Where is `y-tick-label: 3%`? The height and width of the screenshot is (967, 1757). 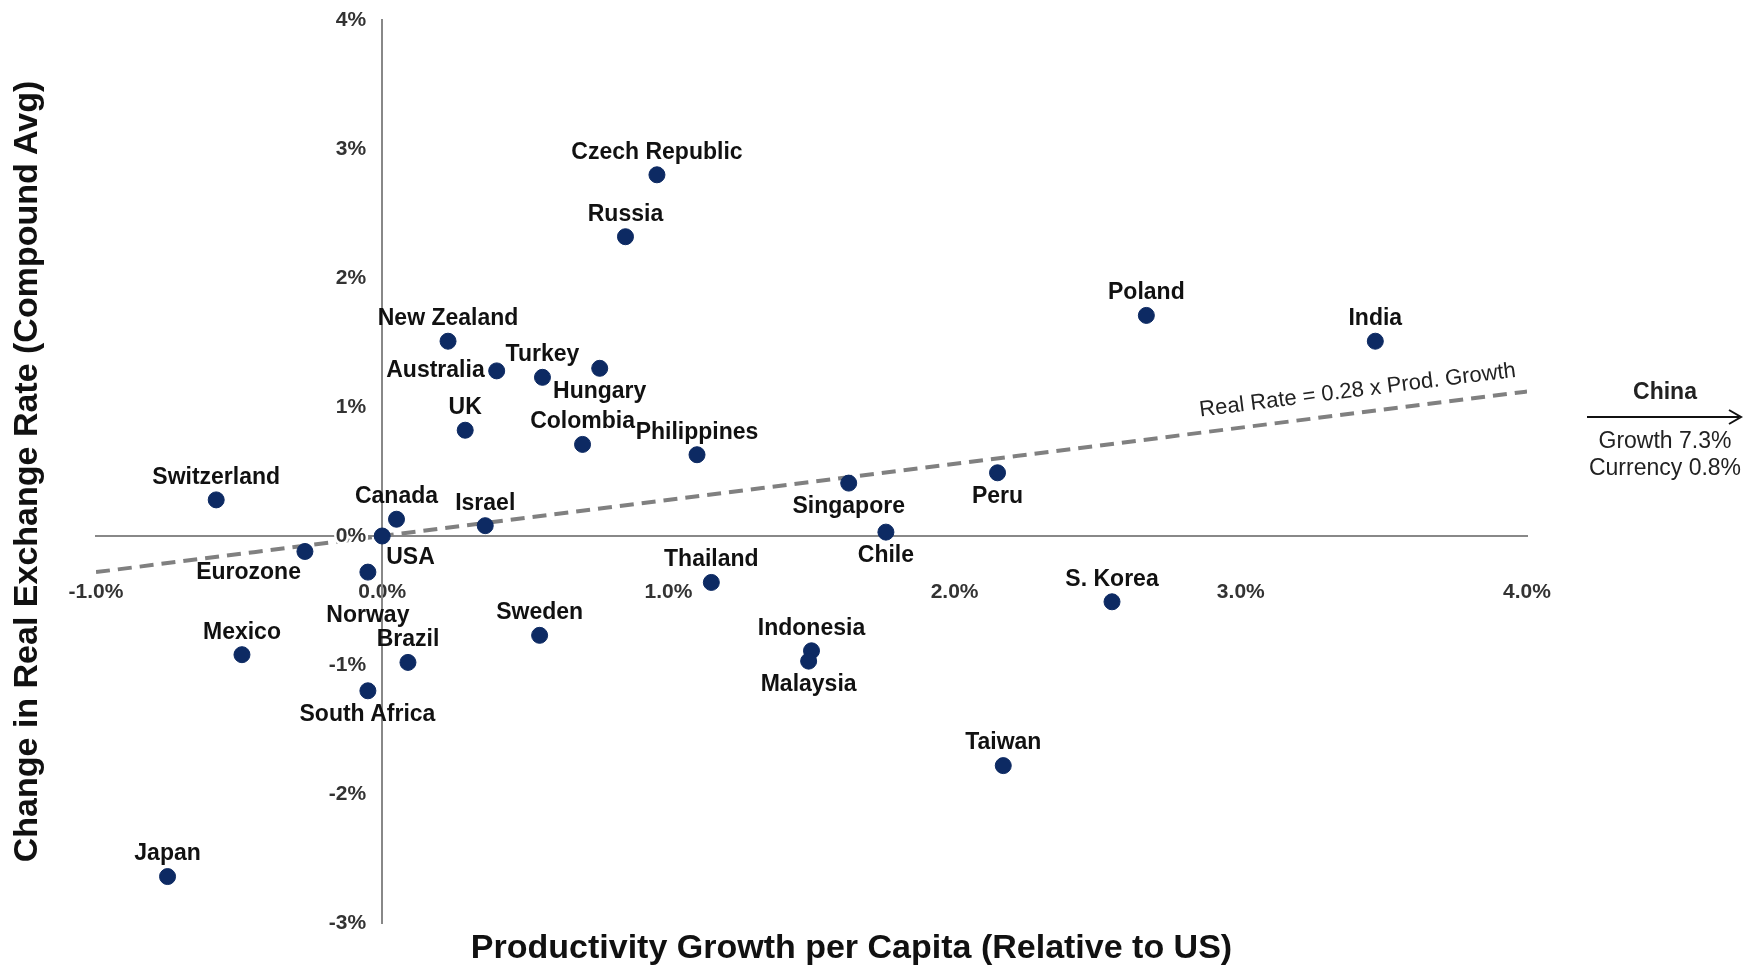 y-tick-label: 3% is located at coordinates (351, 147).